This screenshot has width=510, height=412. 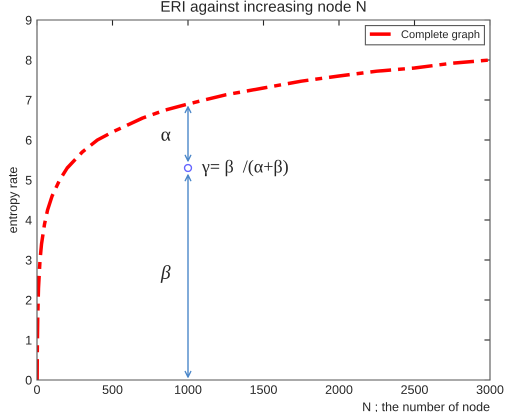 What do you see at coordinates (14, 200) in the screenshot?
I see `y-axis-title: entropy rate` at bounding box center [14, 200].